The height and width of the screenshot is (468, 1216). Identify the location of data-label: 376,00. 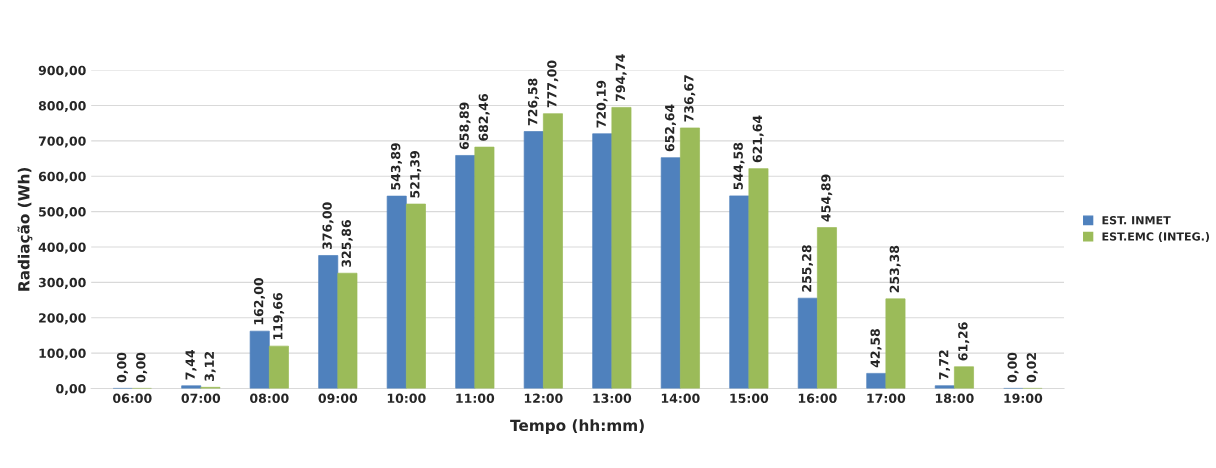
(328, 226).